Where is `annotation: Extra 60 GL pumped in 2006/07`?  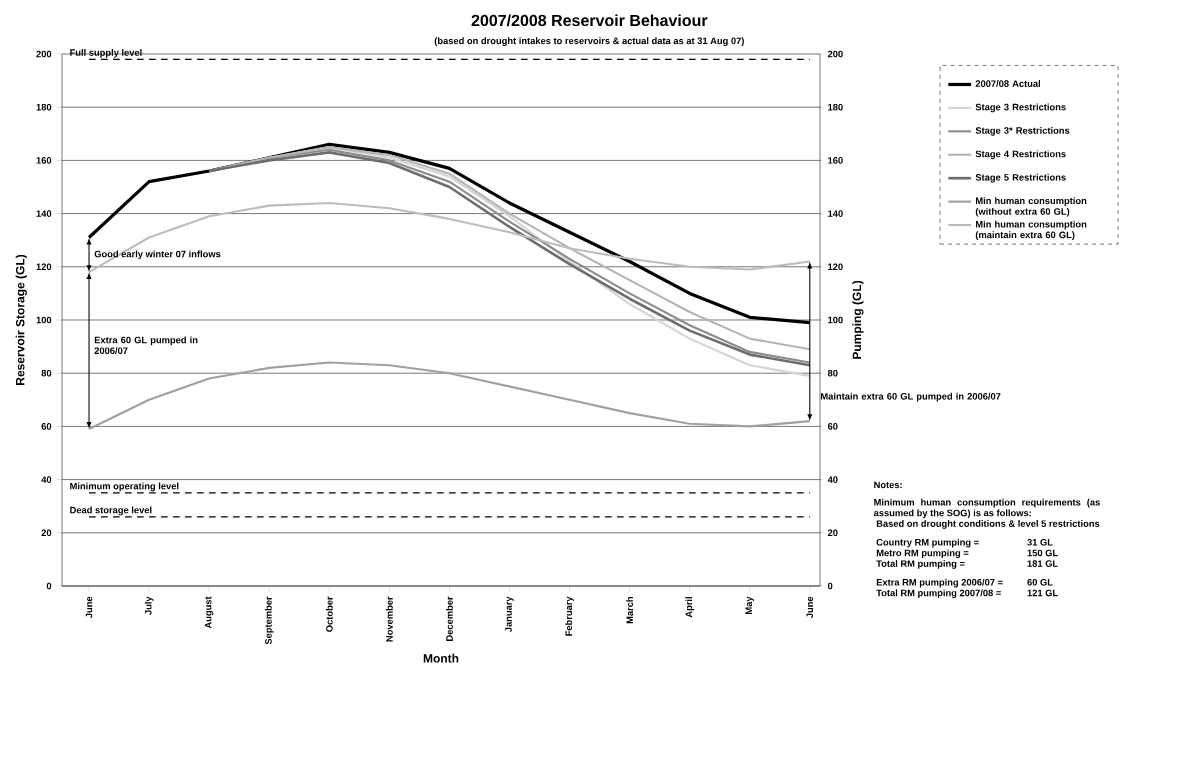
annotation: Extra 60 GL pumped in 2006/07 is located at coordinates (146, 345).